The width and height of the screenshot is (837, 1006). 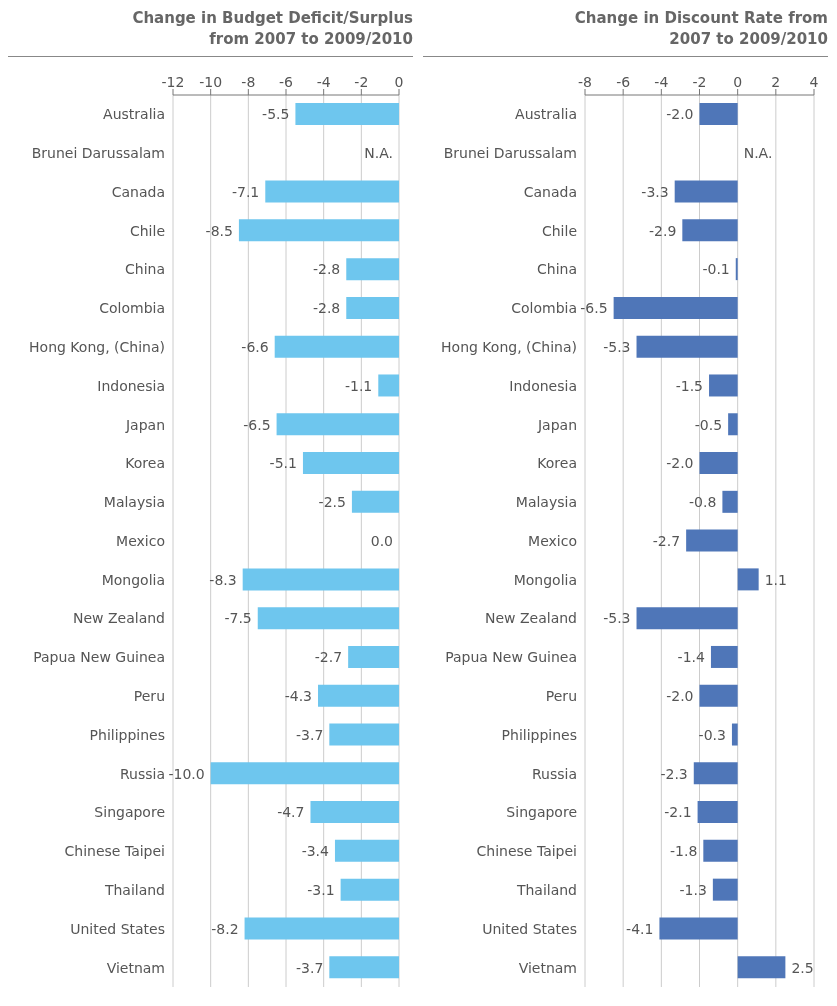 I want to click on x-tick-label: -2, so click(x=699, y=82).